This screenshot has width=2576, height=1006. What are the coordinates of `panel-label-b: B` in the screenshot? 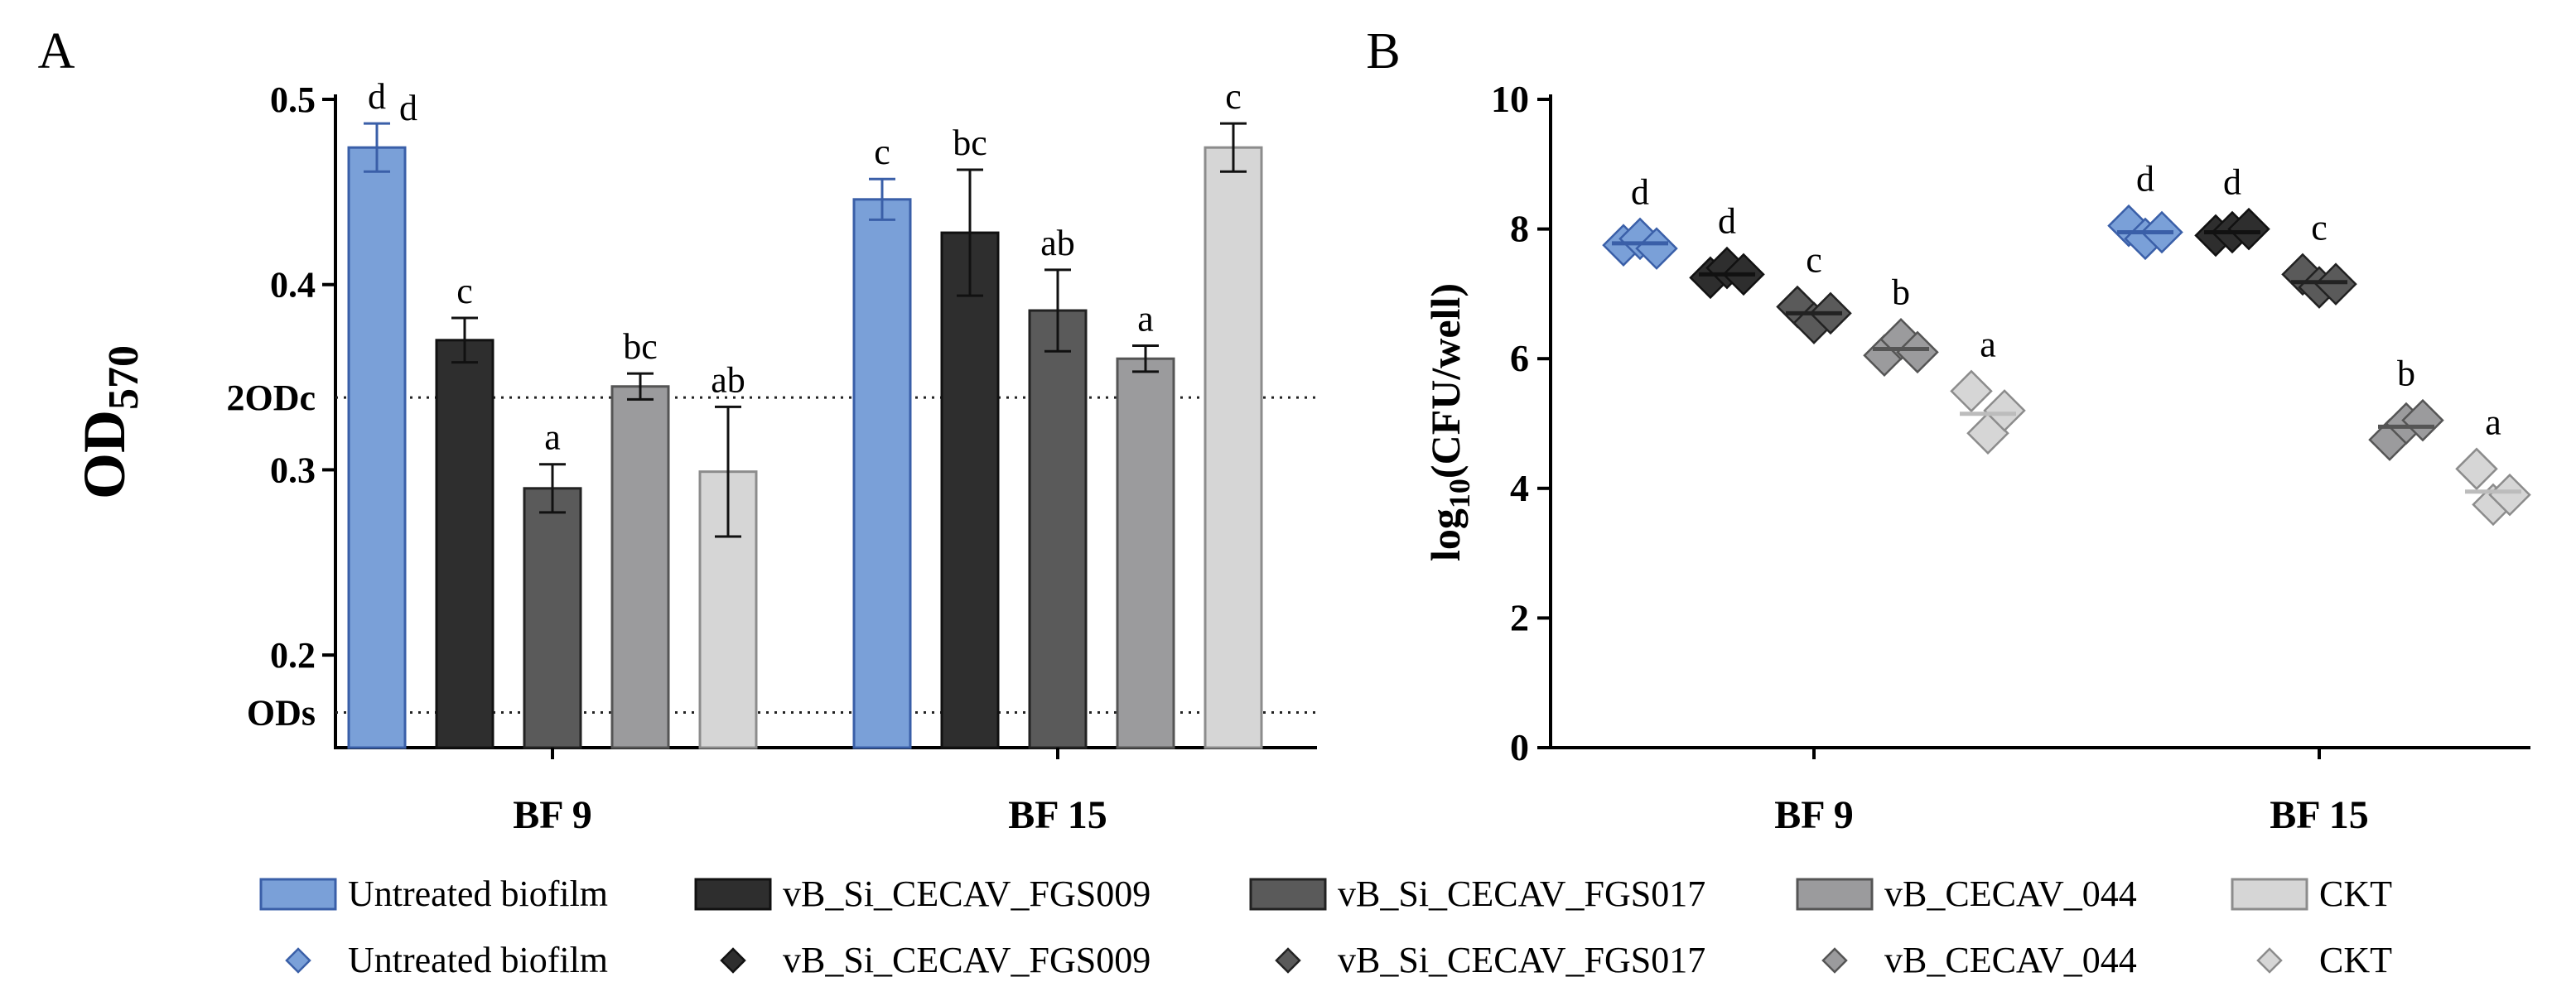 It's located at (1383, 51).